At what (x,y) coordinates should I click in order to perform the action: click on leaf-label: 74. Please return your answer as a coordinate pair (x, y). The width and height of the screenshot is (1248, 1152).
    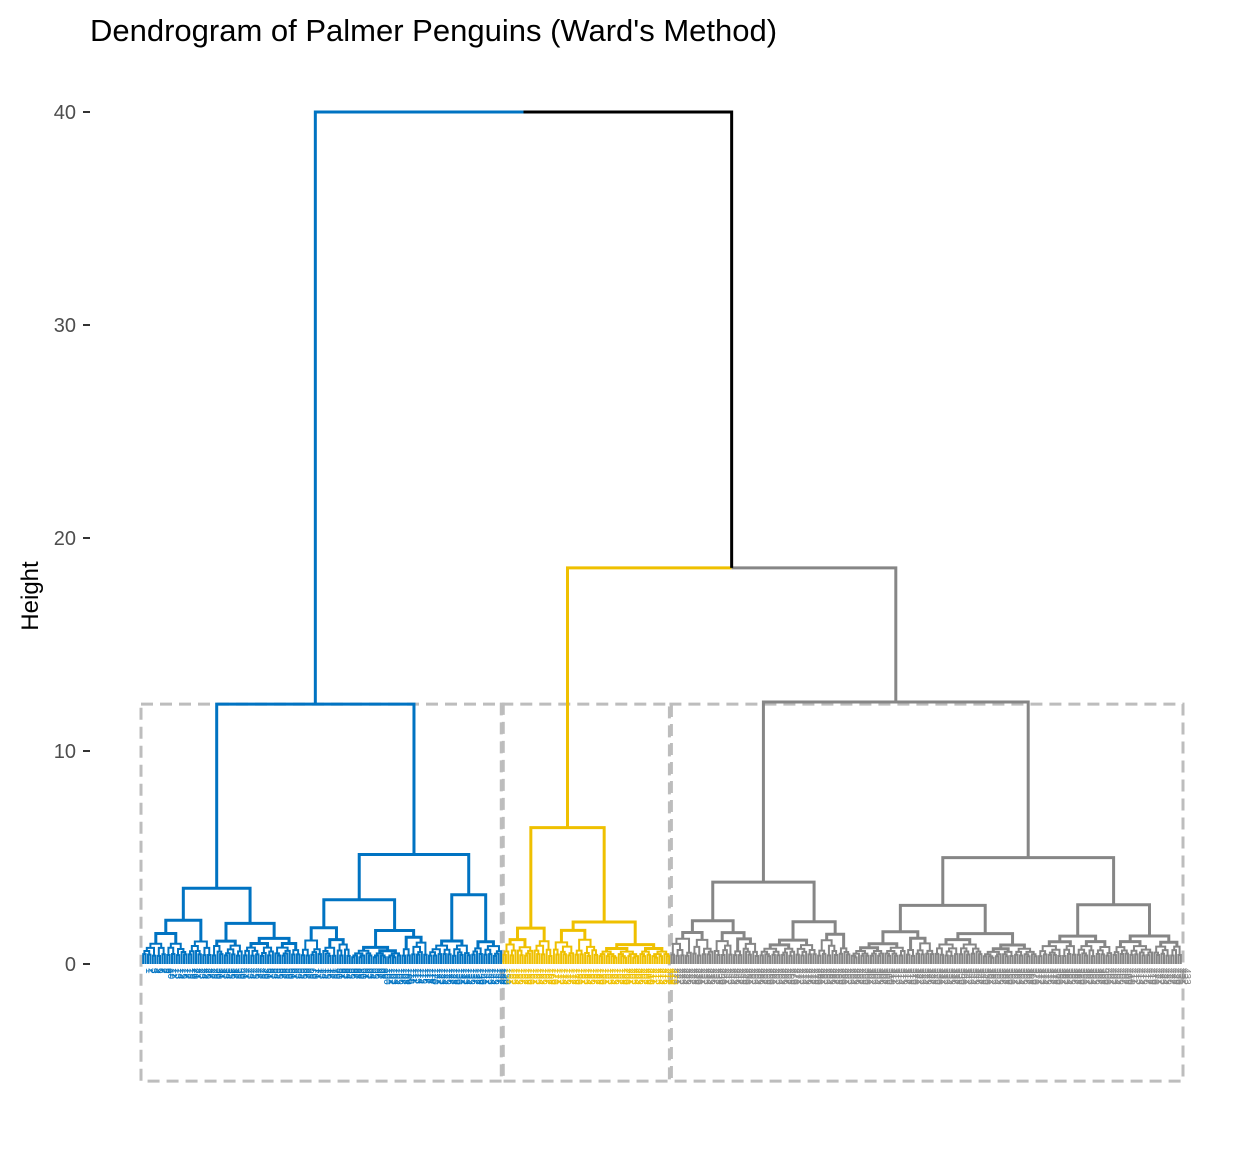
    Looking at the image, I should click on (324, 974).